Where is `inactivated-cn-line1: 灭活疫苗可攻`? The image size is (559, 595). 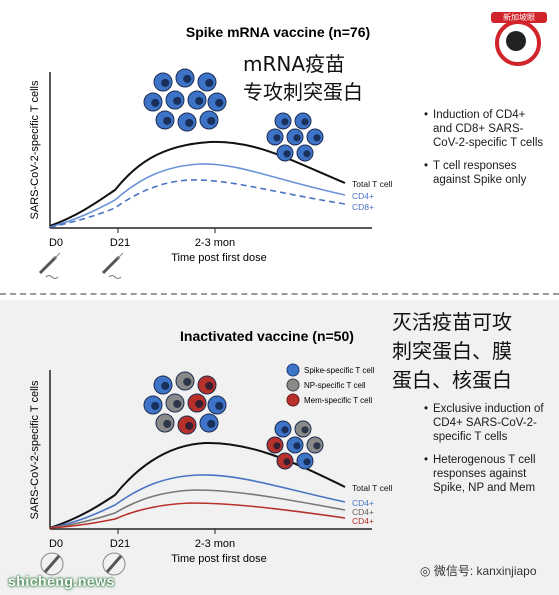 inactivated-cn-line1: 灭活疫苗可攻 is located at coordinates (452, 322).